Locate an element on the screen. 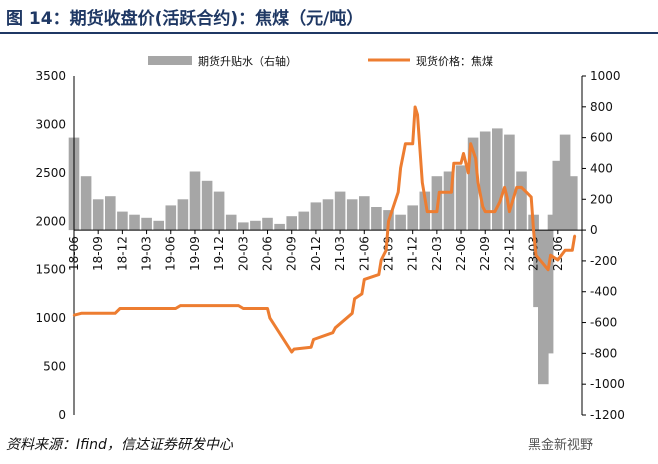  x-tick-label: 22-09 is located at coordinates (485, 253).